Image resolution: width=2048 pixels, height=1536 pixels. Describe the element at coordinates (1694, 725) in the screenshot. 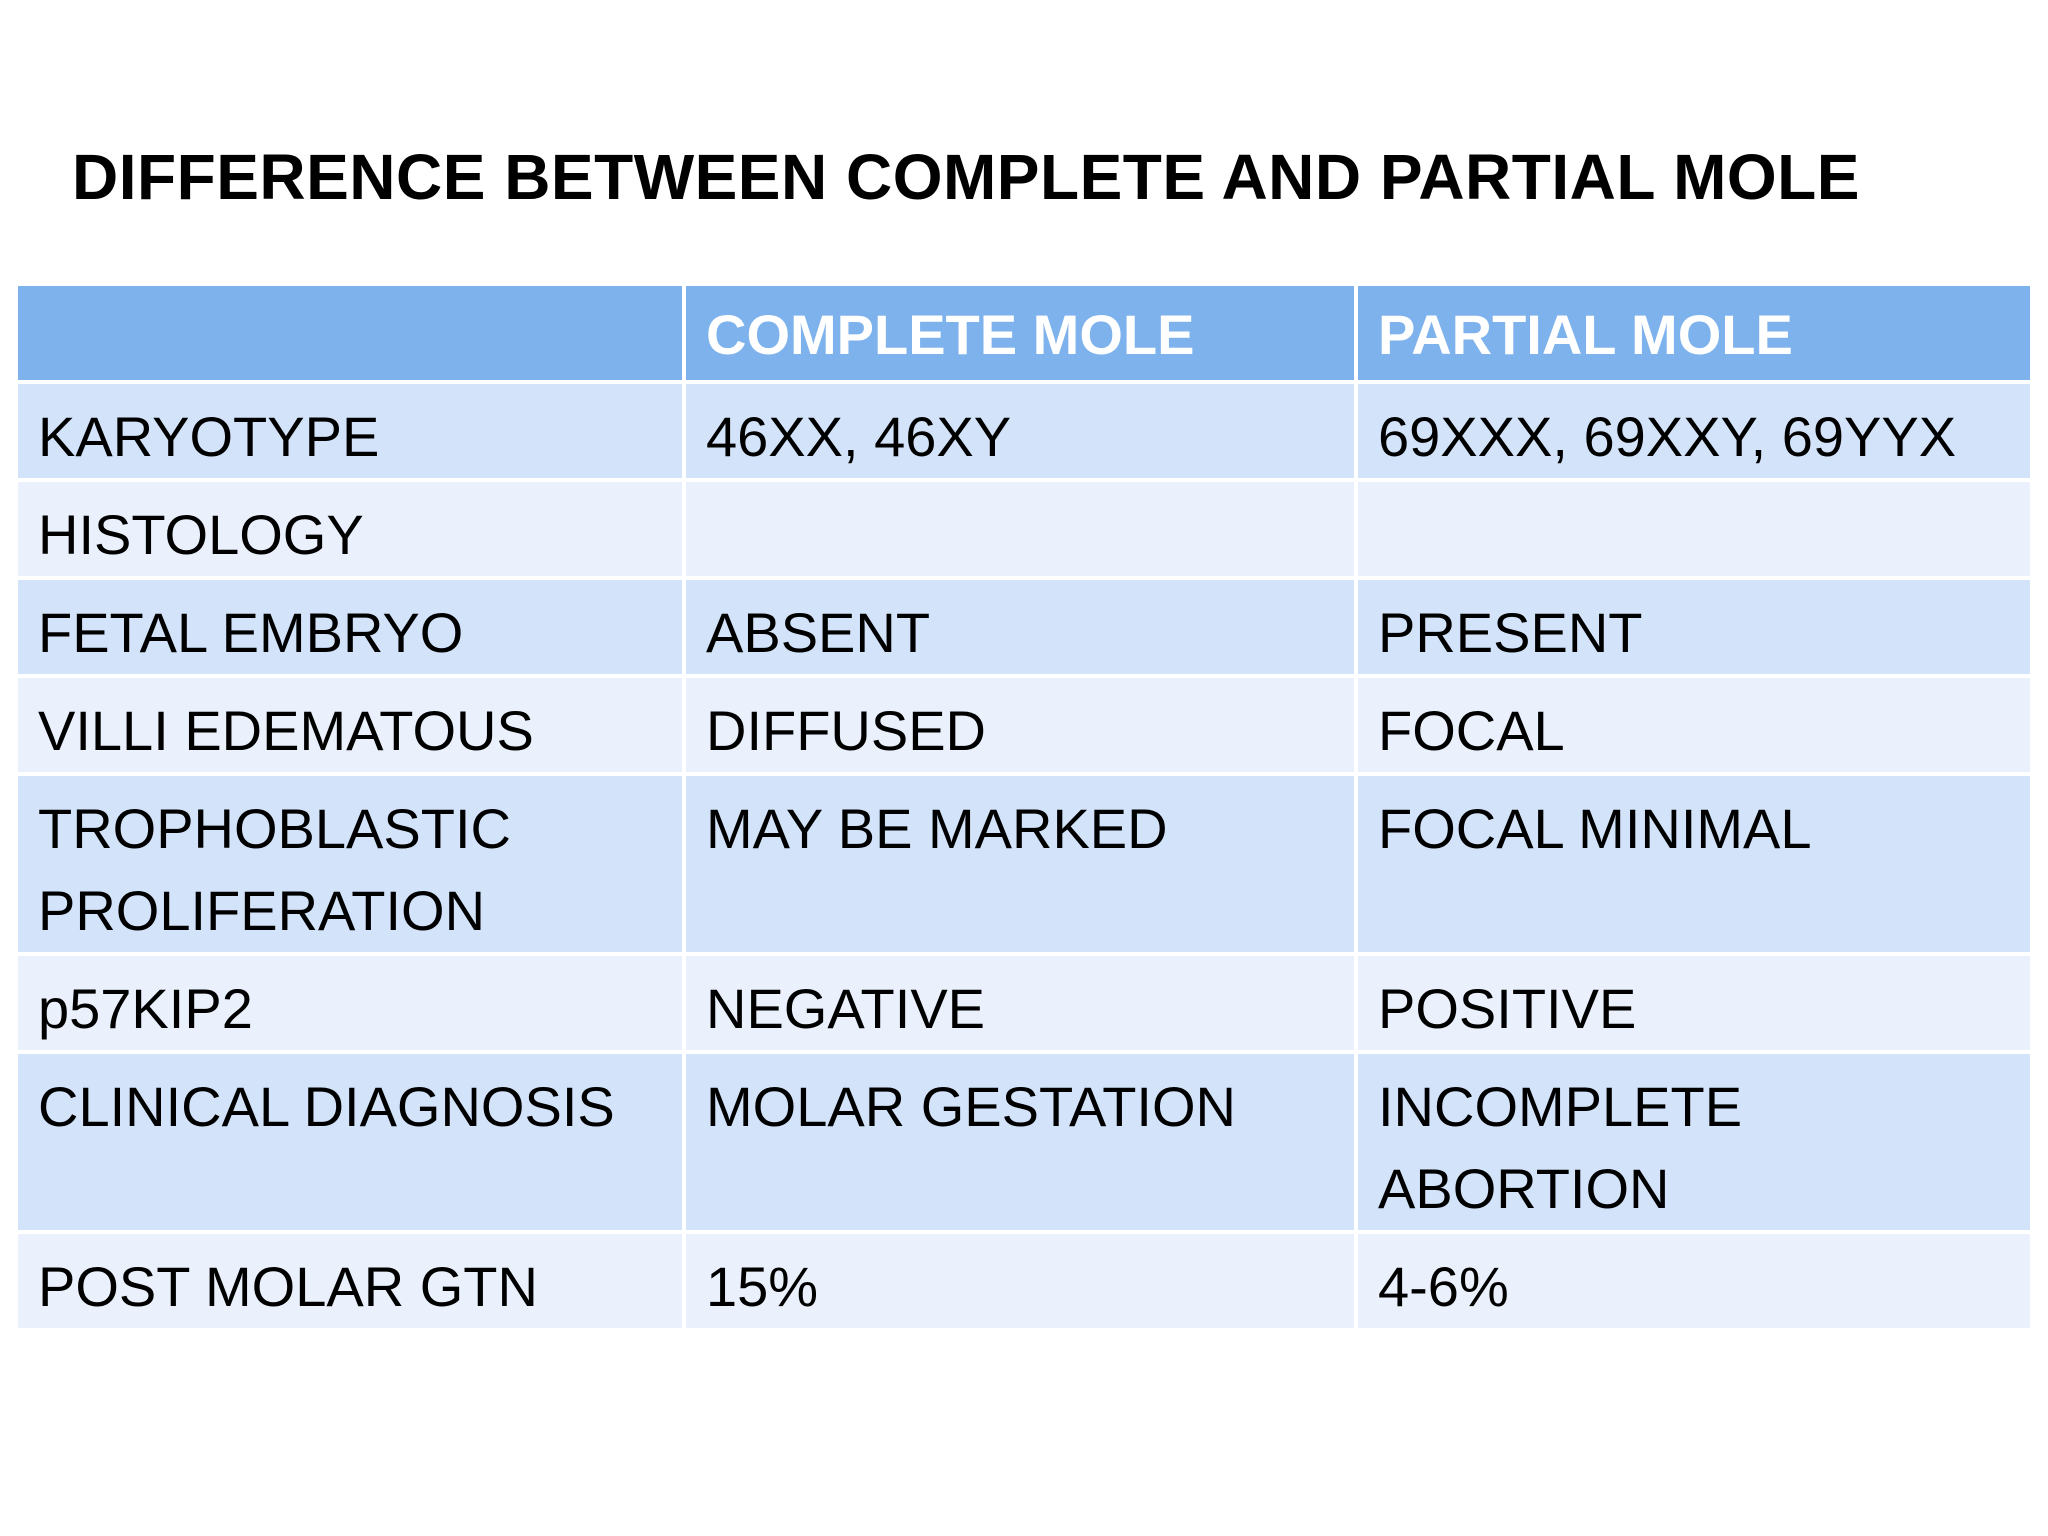

I see `partial-mole-cell: FOCAL` at that location.